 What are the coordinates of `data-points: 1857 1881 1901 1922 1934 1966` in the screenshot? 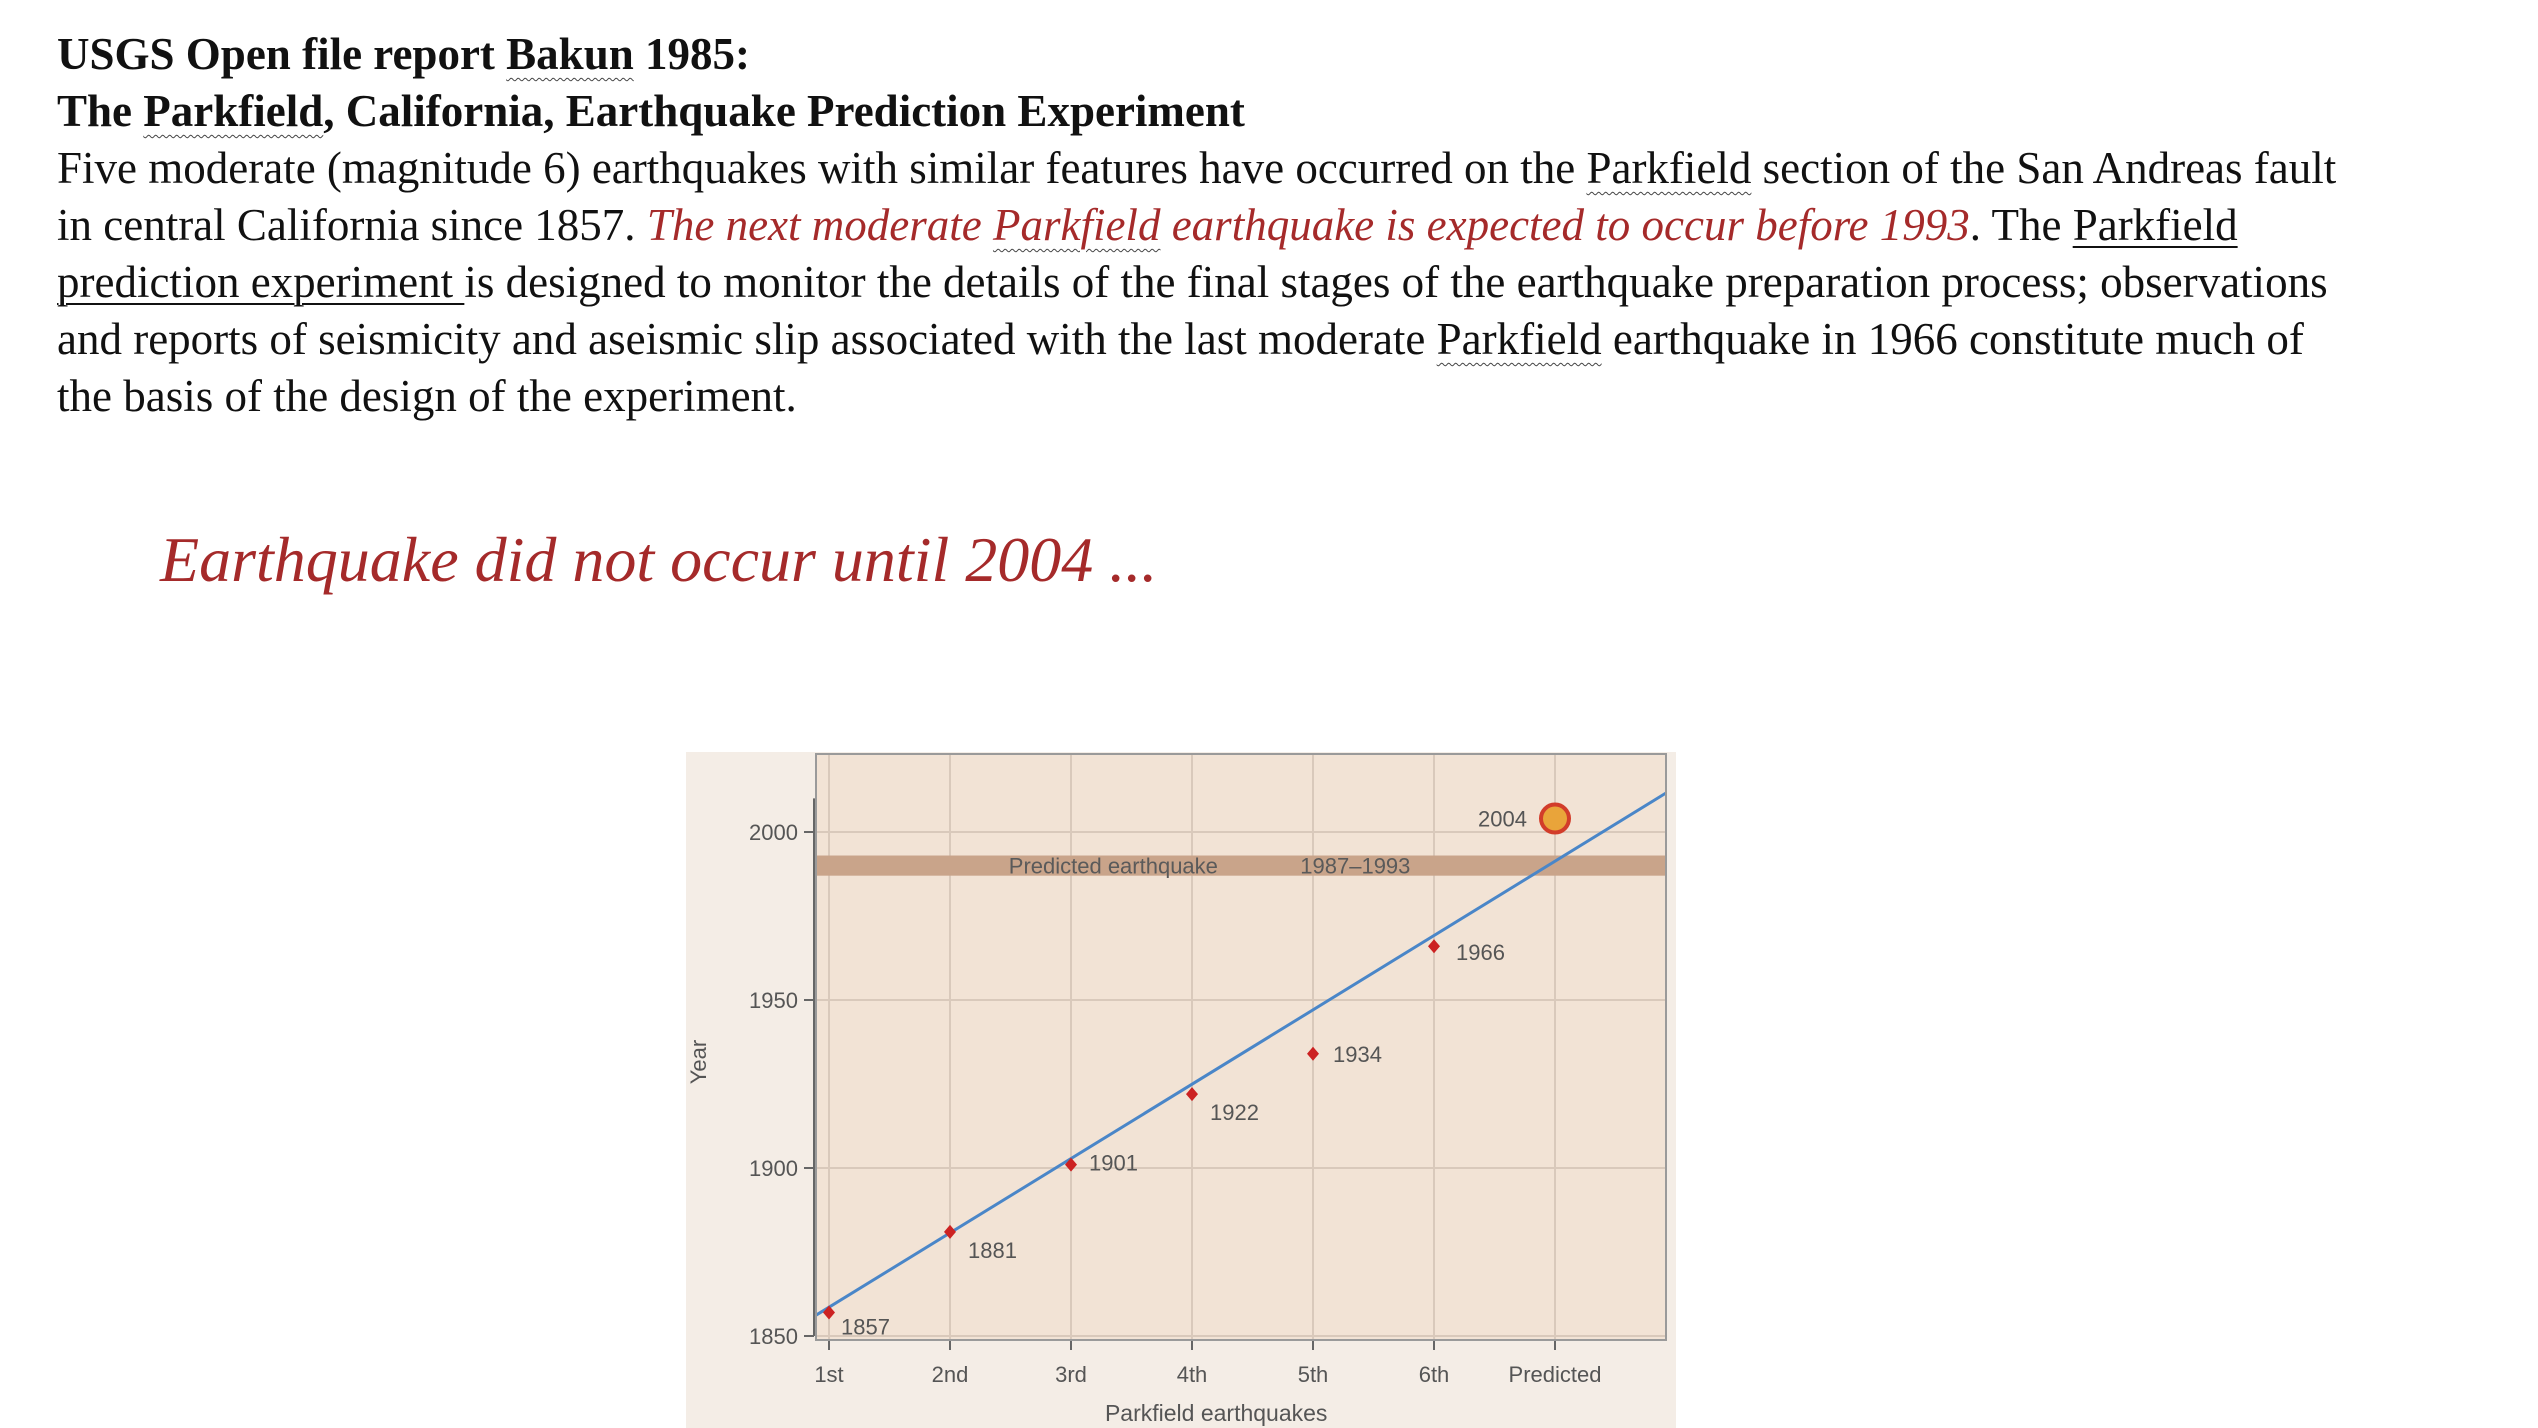 It's located at (1164, 1139).